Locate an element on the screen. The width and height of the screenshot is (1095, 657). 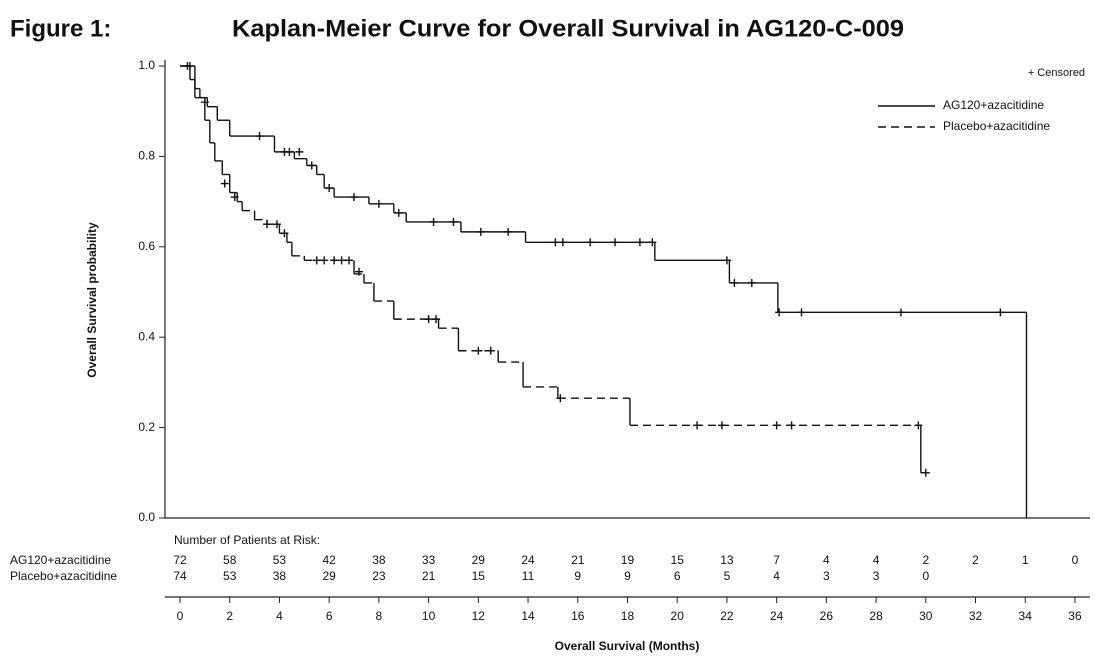
risk-count: 11 is located at coordinates (528, 576).